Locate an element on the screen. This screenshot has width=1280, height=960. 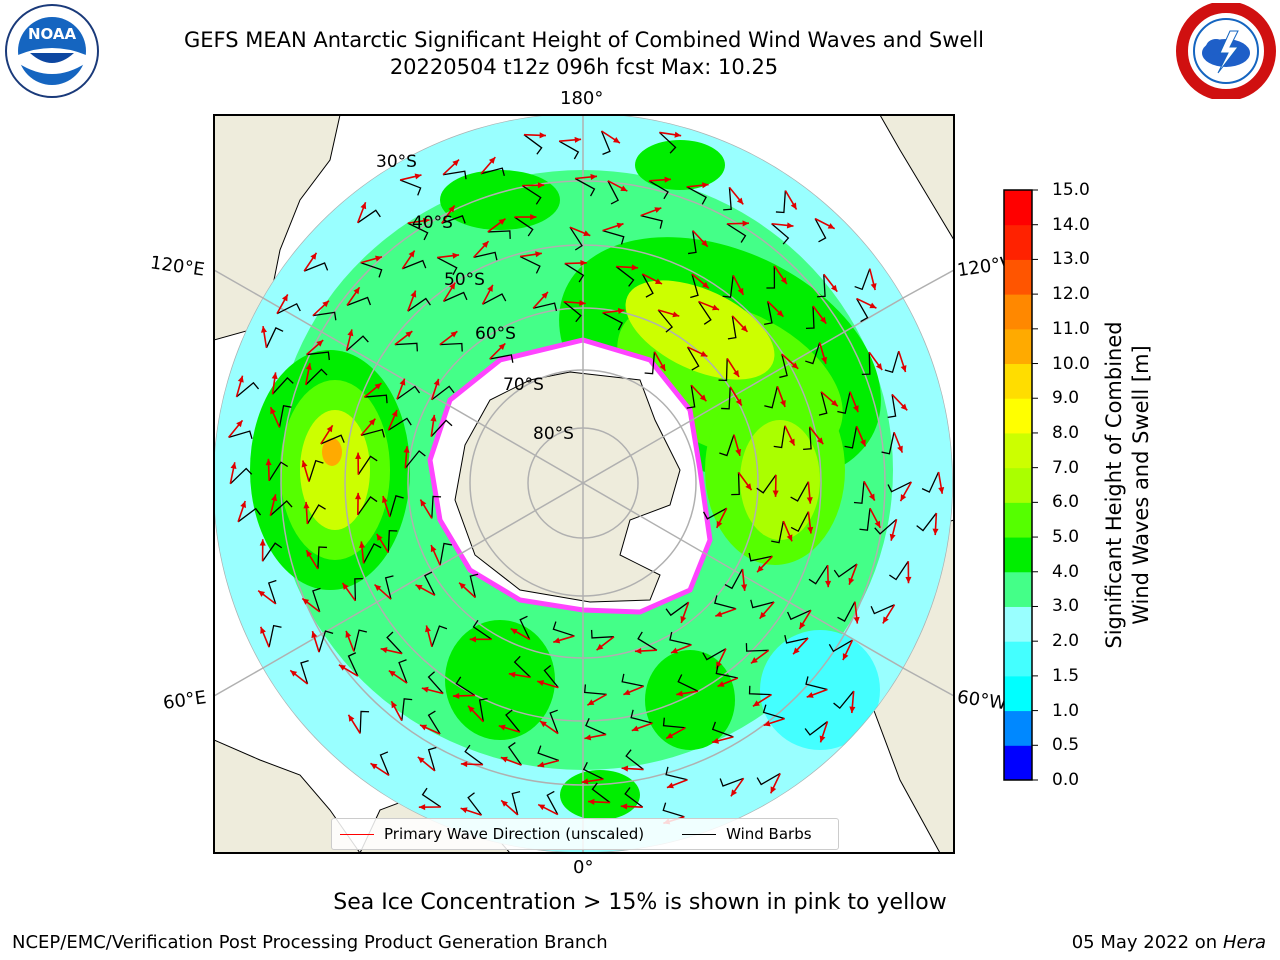
date-label: 05 May 2022 on is located at coordinates (1144, 942).